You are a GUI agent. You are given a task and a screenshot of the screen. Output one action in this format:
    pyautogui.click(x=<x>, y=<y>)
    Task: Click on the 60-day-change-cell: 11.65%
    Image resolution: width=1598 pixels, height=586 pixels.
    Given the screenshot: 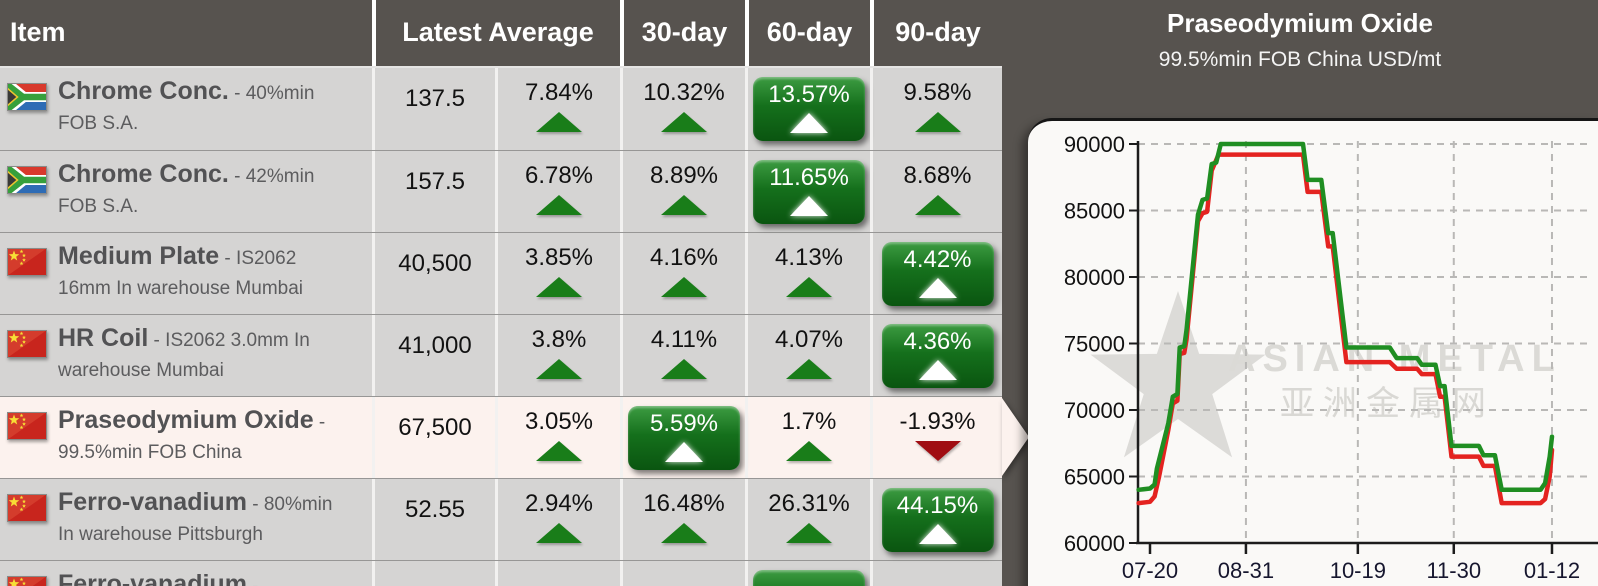 What is the action you would take?
    pyautogui.click(x=807, y=191)
    